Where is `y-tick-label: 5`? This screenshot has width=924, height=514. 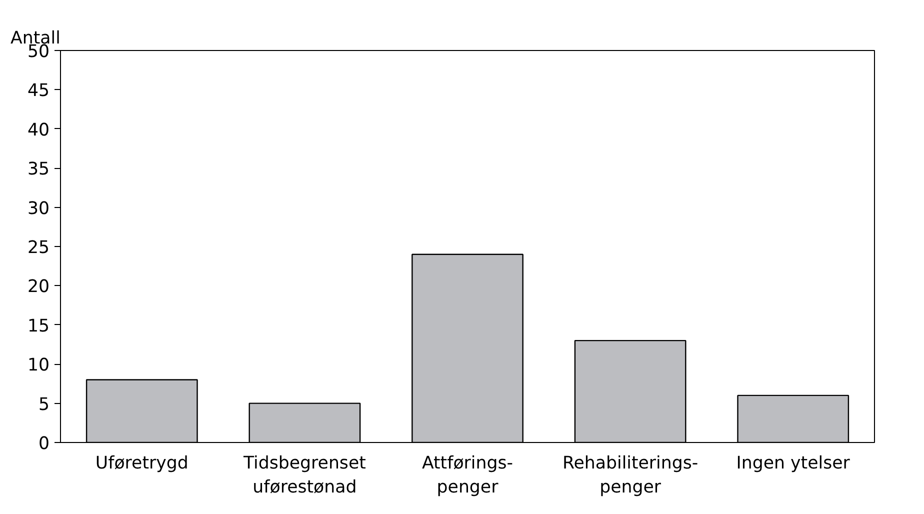 y-tick-label: 5 is located at coordinates (44, 404).